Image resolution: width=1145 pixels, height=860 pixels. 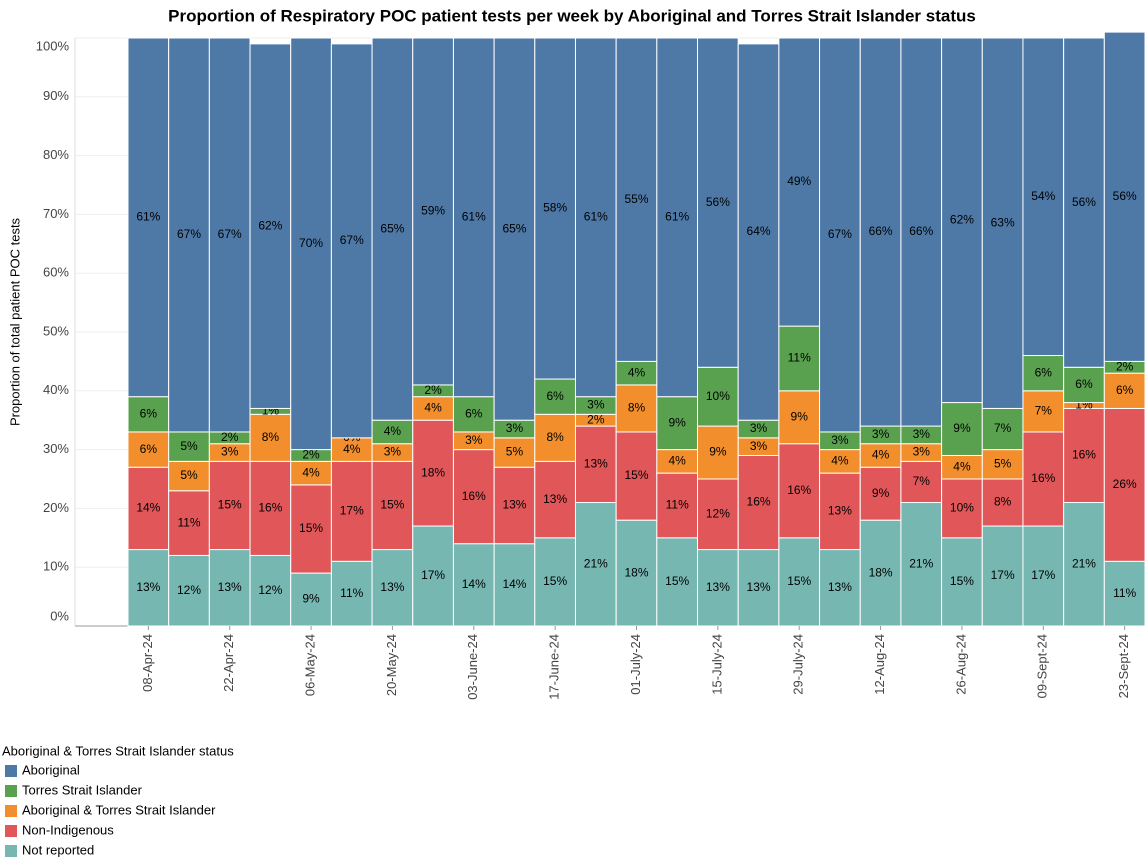 What do you see at coordinates (799, 358) in the screenshot?
I see `data-label: 11%` at bounding box center [799, 358].